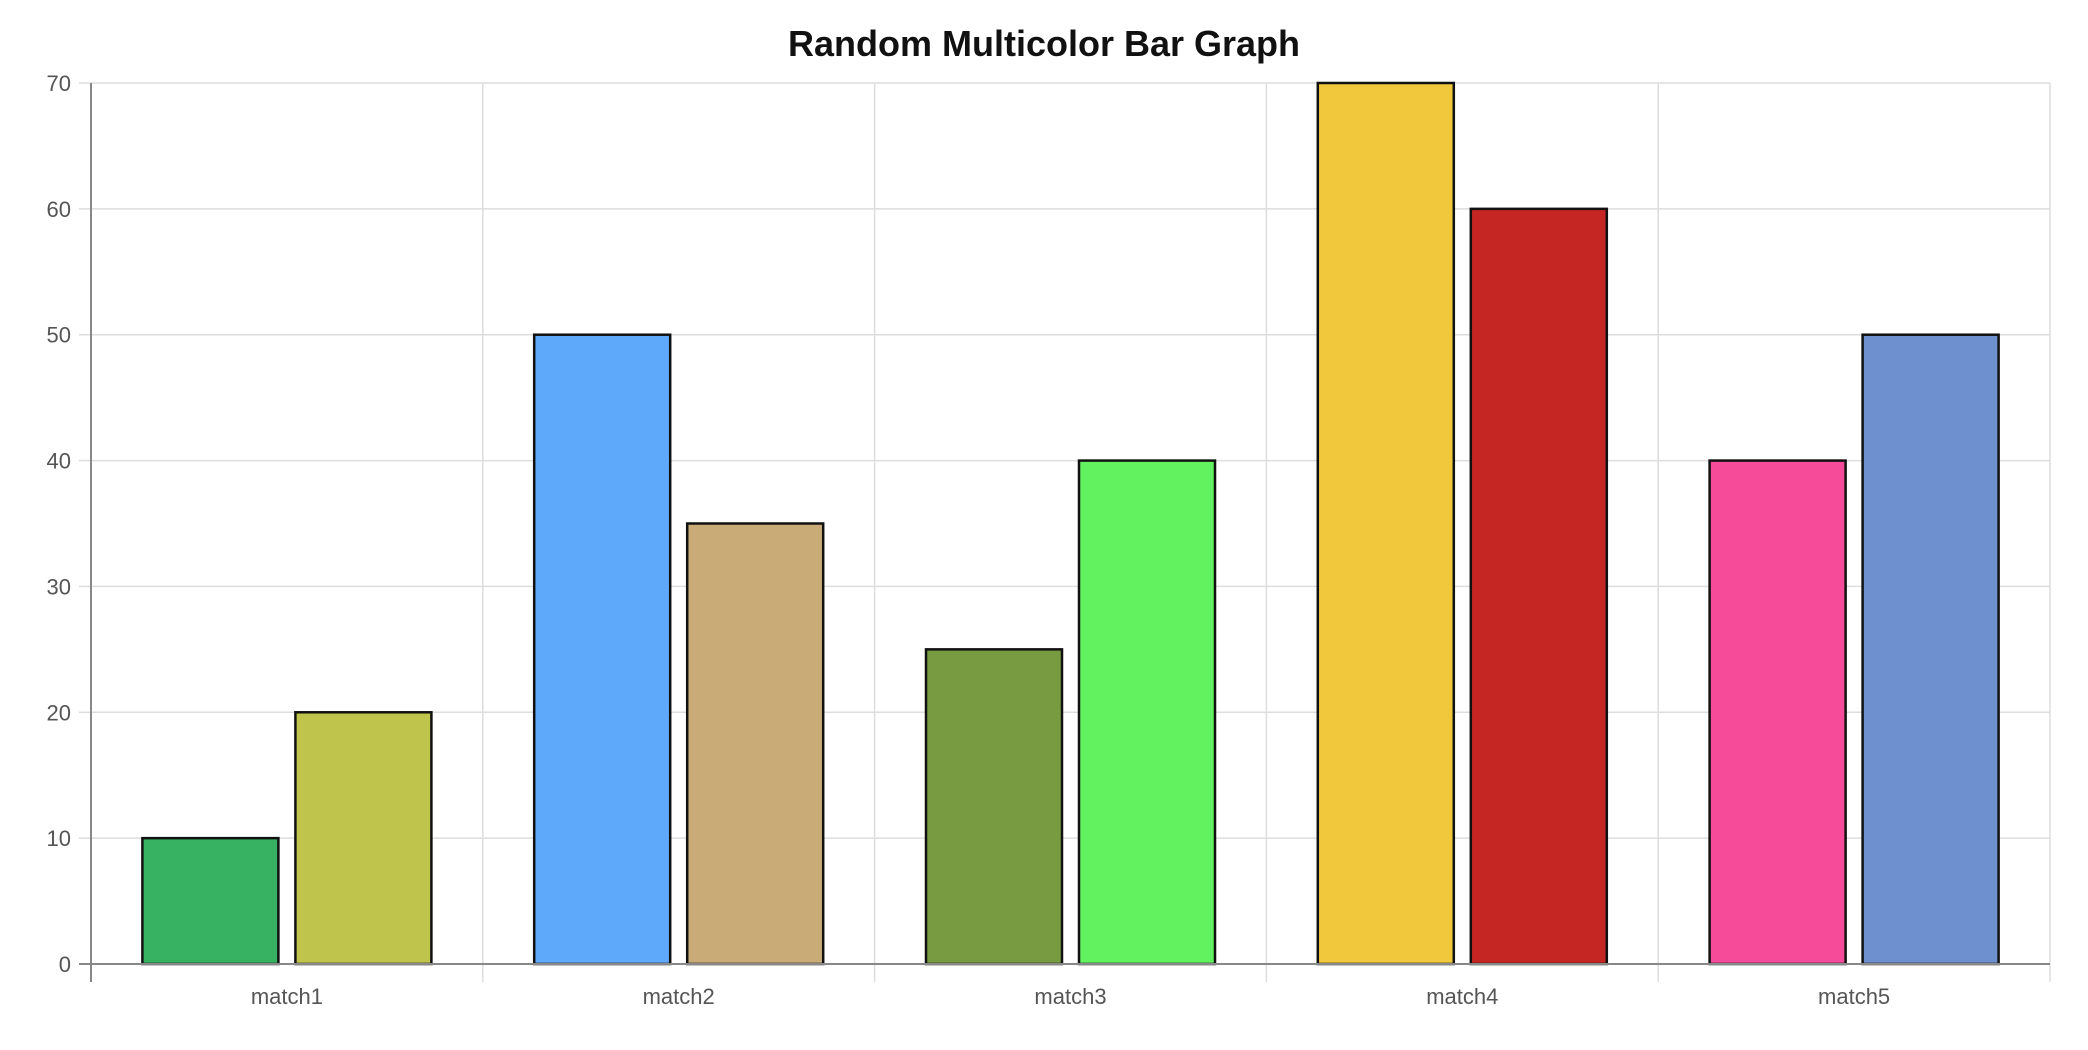 The height and width of the screenshot is (1050, 2088). What do you see at coordinates (287, 996) in the screenshot?
I see `x-tick-label: match1` at bounding box center [287, 996].